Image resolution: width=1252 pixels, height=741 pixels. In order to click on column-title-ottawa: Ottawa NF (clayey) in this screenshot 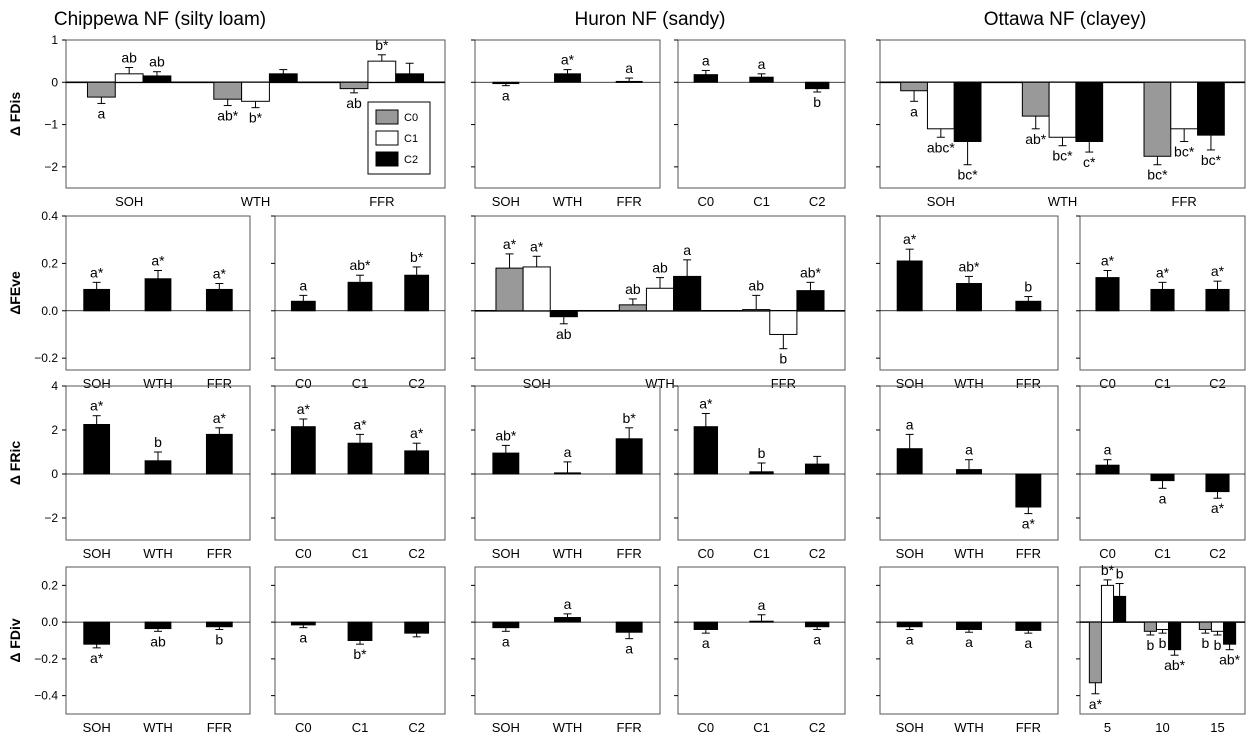, I will do `click(1065, 19)`.